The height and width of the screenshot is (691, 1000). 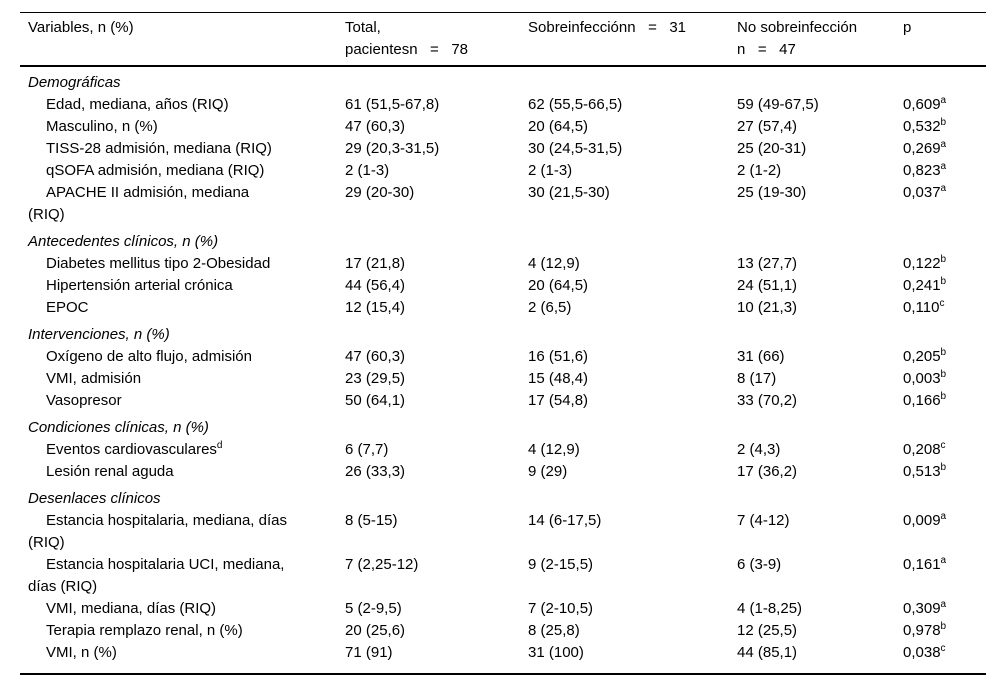 I want to click on cell-total: 50 (64,1), so click(x=375, y=400).